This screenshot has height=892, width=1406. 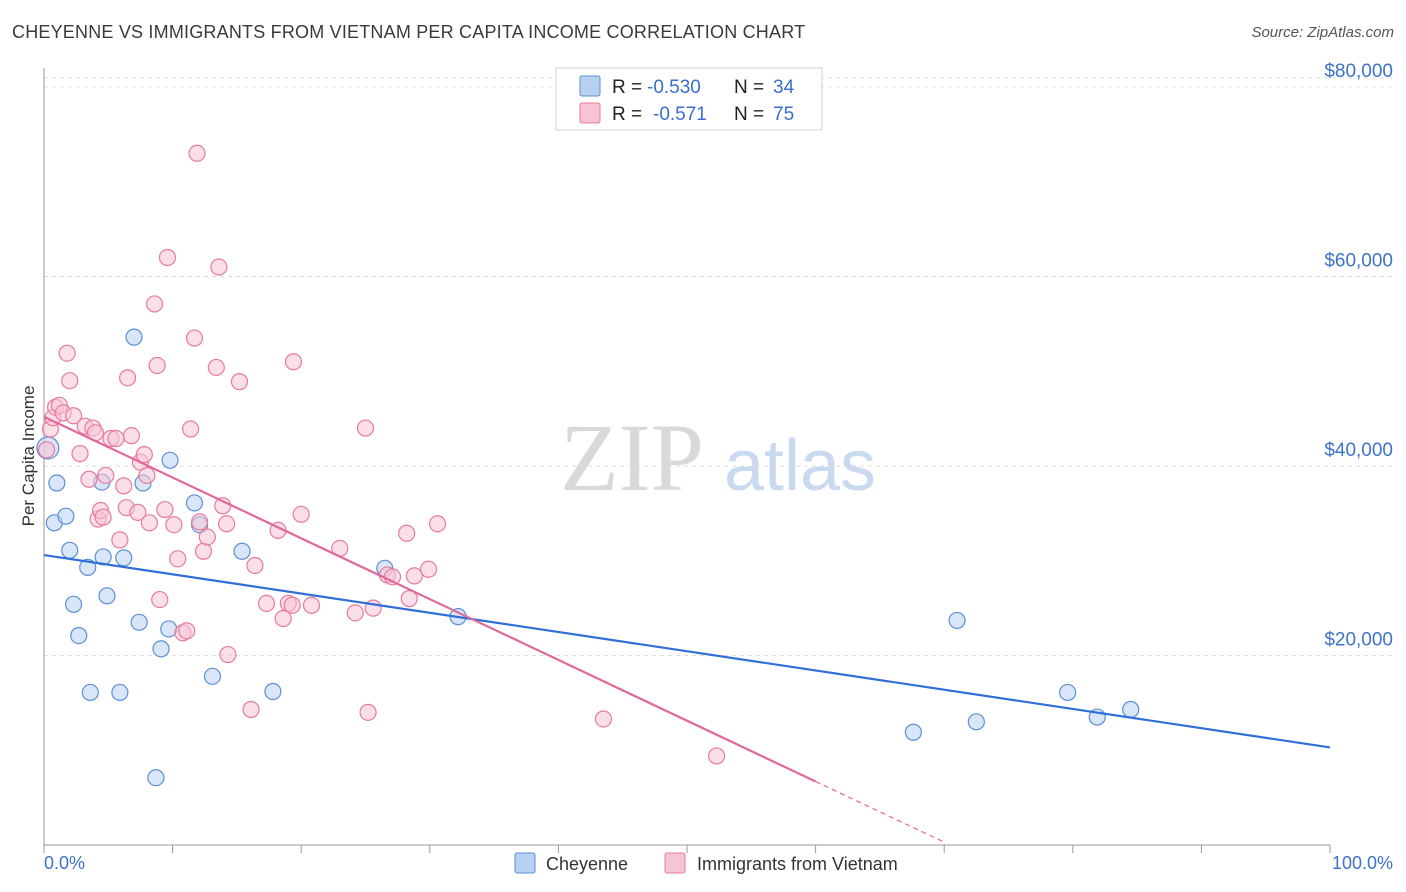 I want to click on trend-line-vietnam-extension, so click(x=880, y=811).